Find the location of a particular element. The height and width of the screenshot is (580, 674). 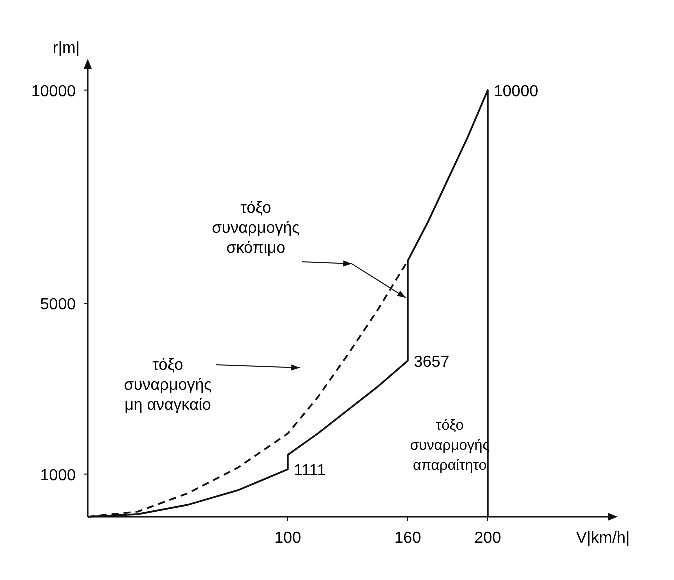

x-tick-label: 200 is located at coordinates (488, 538).